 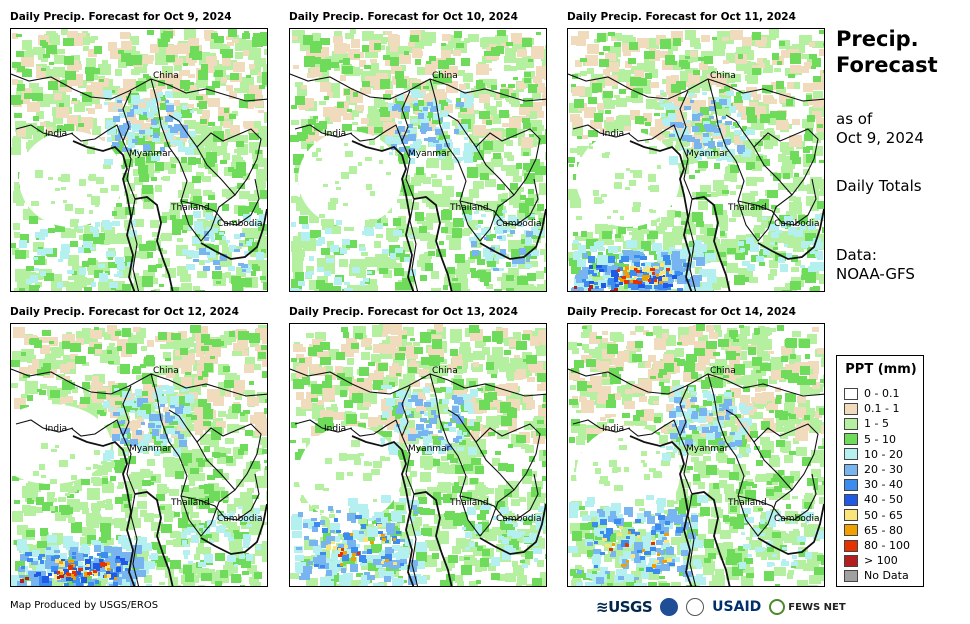 I want to click on as-of-label: as of, so click(x=854, y=119).